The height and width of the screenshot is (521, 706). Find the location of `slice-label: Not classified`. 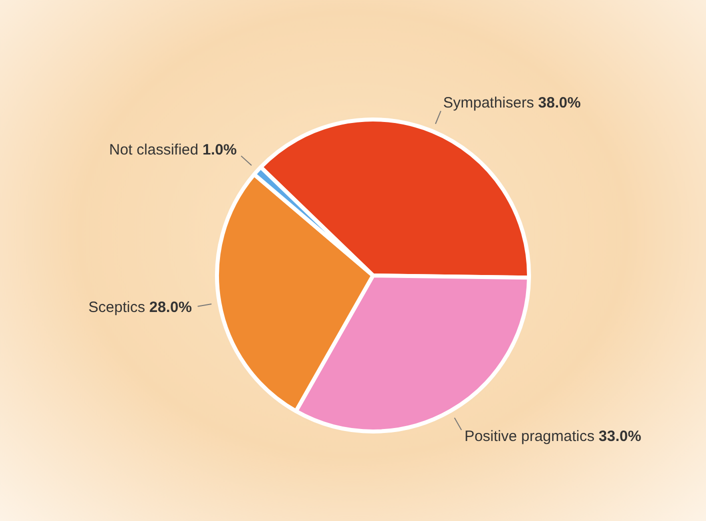

slice-label: Not classified is located at coordinates (156, 150).